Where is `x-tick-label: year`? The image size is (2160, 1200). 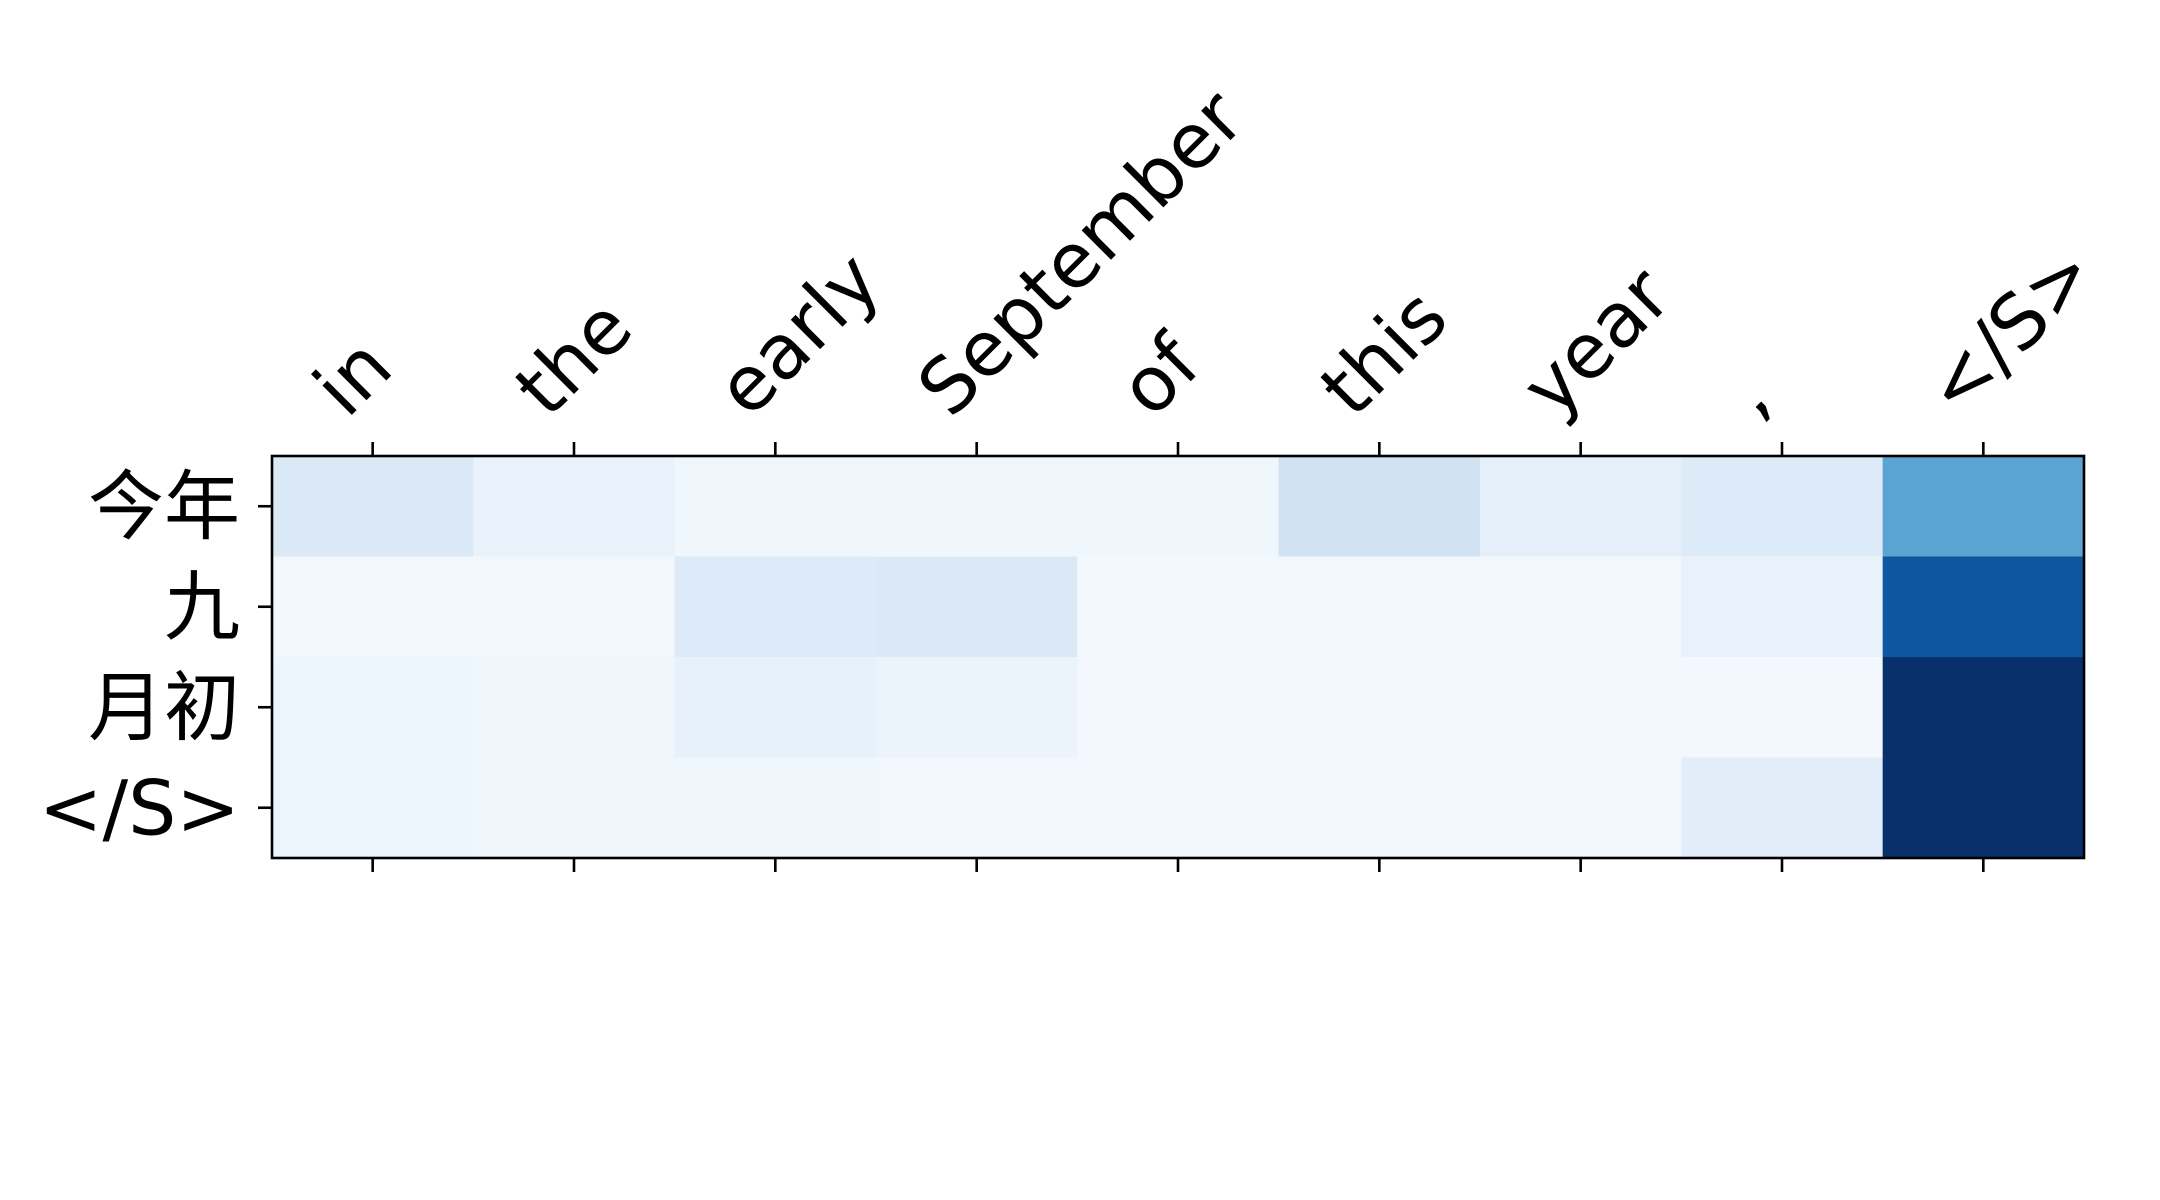
x-tick-label: year is located at coordinates (1595, 340).